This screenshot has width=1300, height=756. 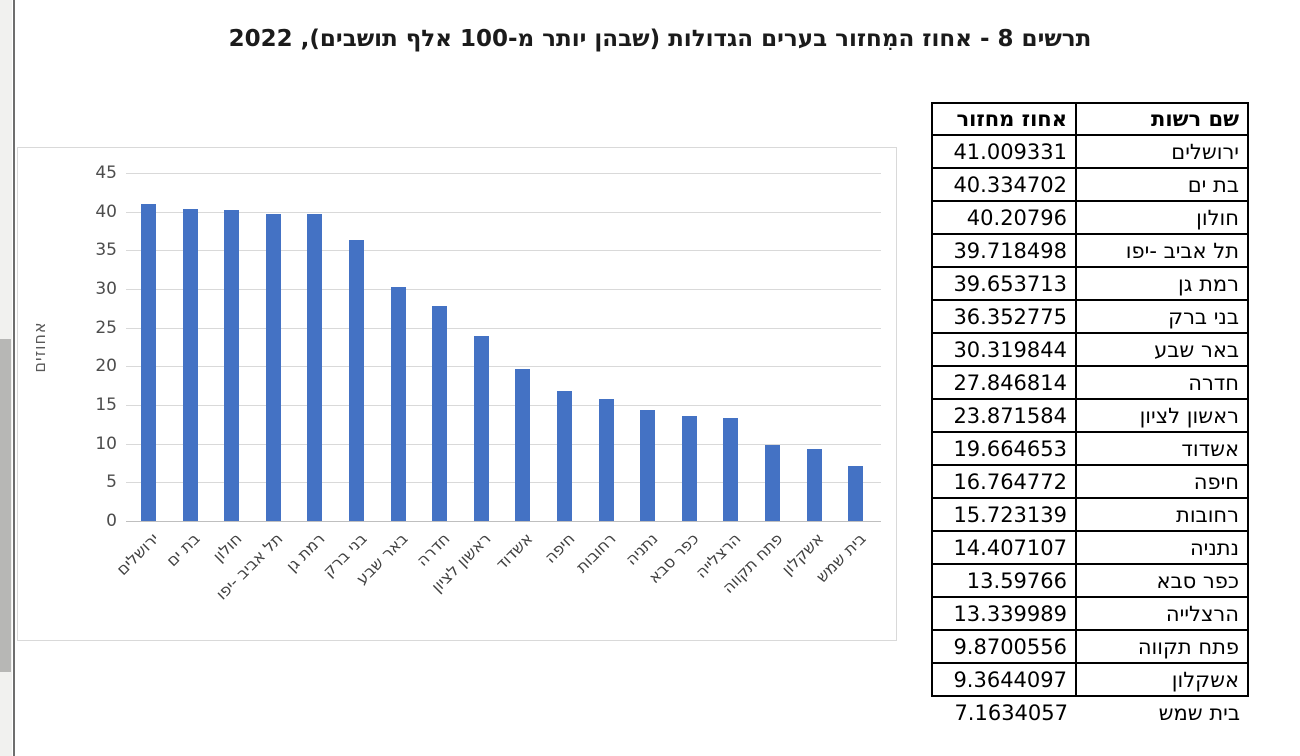 I want to click on table-cell-value: 27.846814, so click(x=1004, y=382).